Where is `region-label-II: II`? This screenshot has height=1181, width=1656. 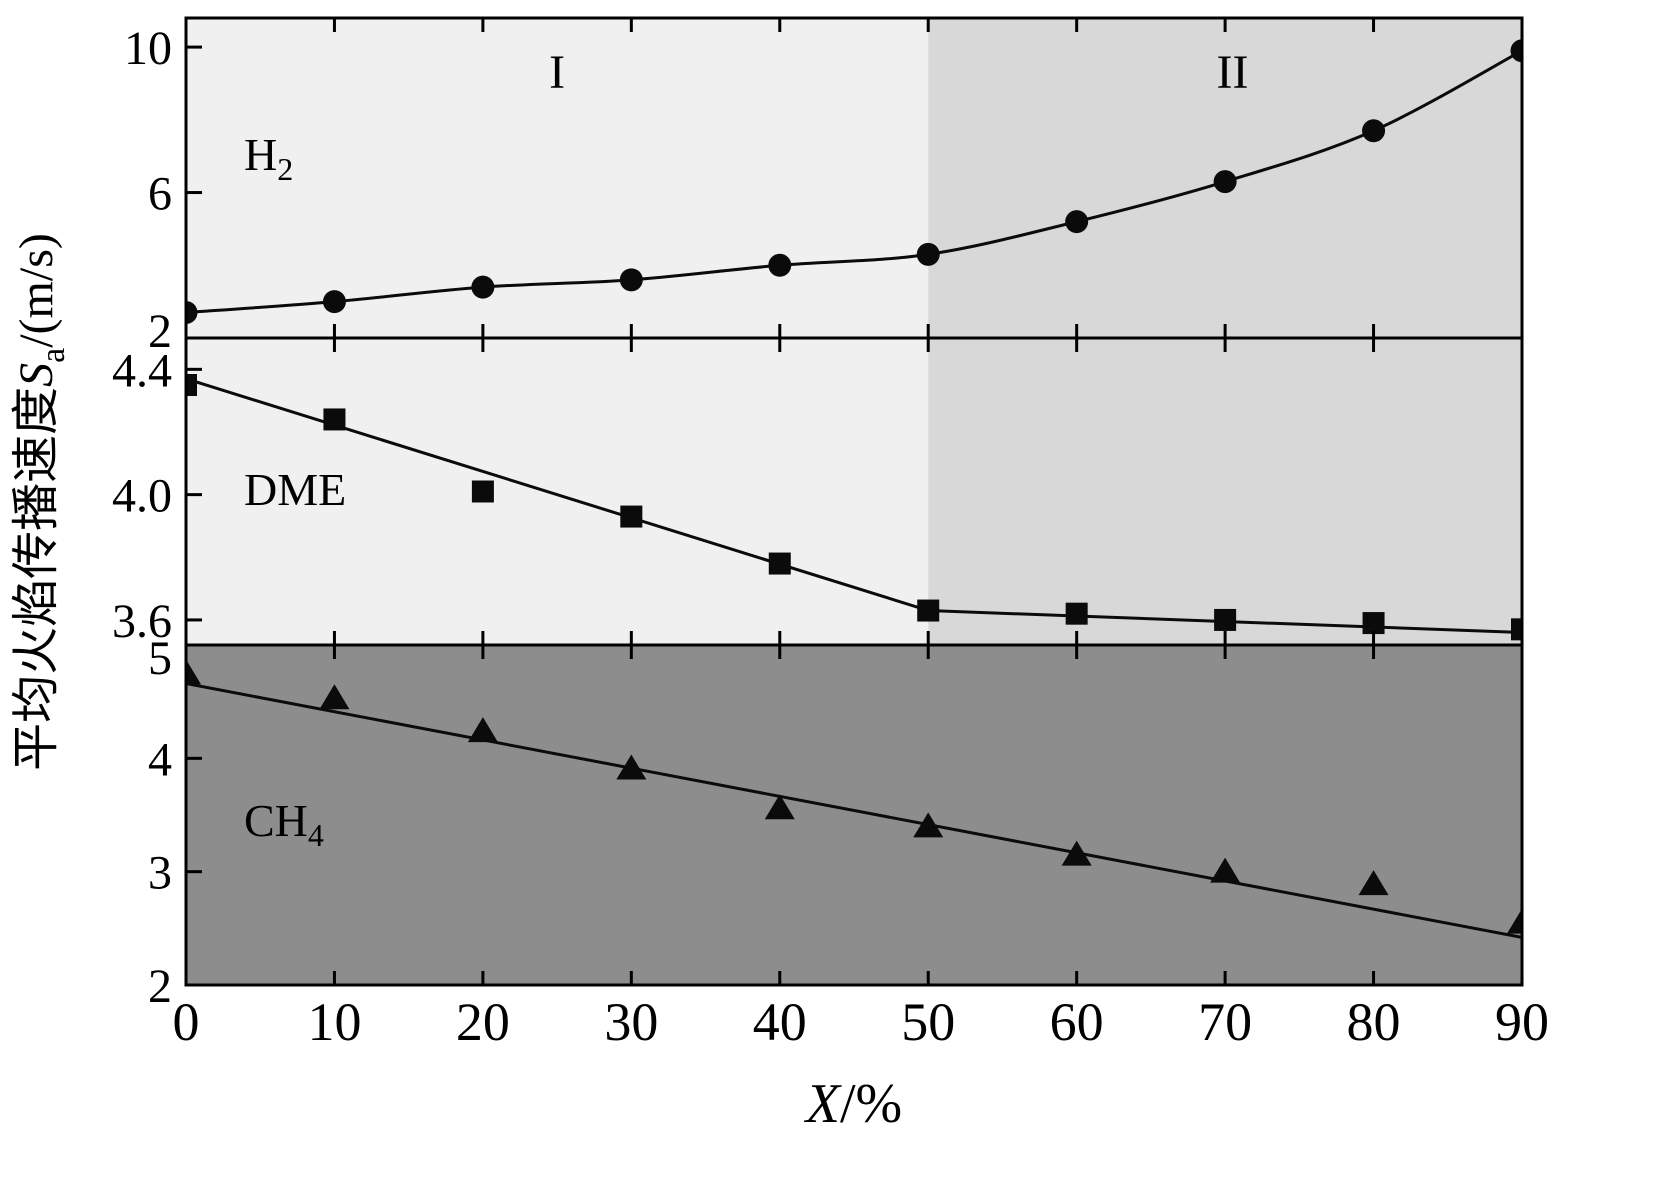 region-label-II: II is located at coordinates (1233, 72).